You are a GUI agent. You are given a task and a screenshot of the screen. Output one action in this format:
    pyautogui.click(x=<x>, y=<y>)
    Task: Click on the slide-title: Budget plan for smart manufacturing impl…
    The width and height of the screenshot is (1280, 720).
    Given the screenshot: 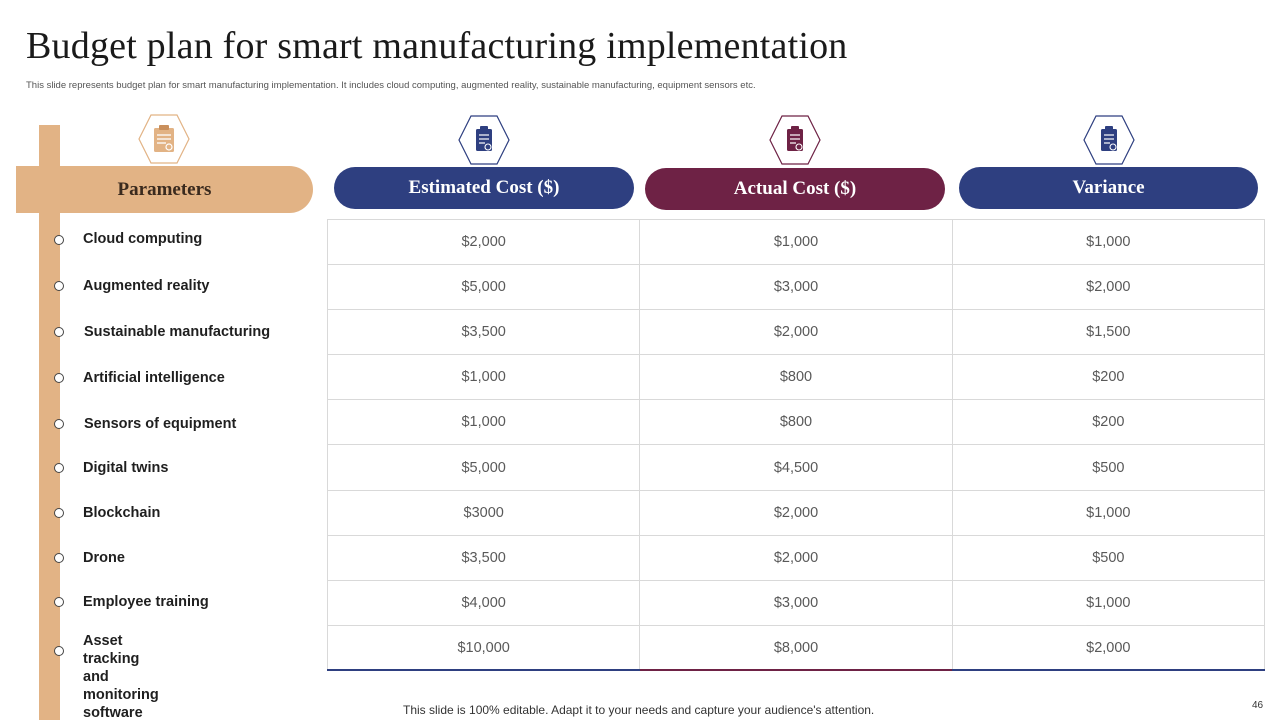 What is the action you would take?
    pyautogui.click(x=437, y=46)
    